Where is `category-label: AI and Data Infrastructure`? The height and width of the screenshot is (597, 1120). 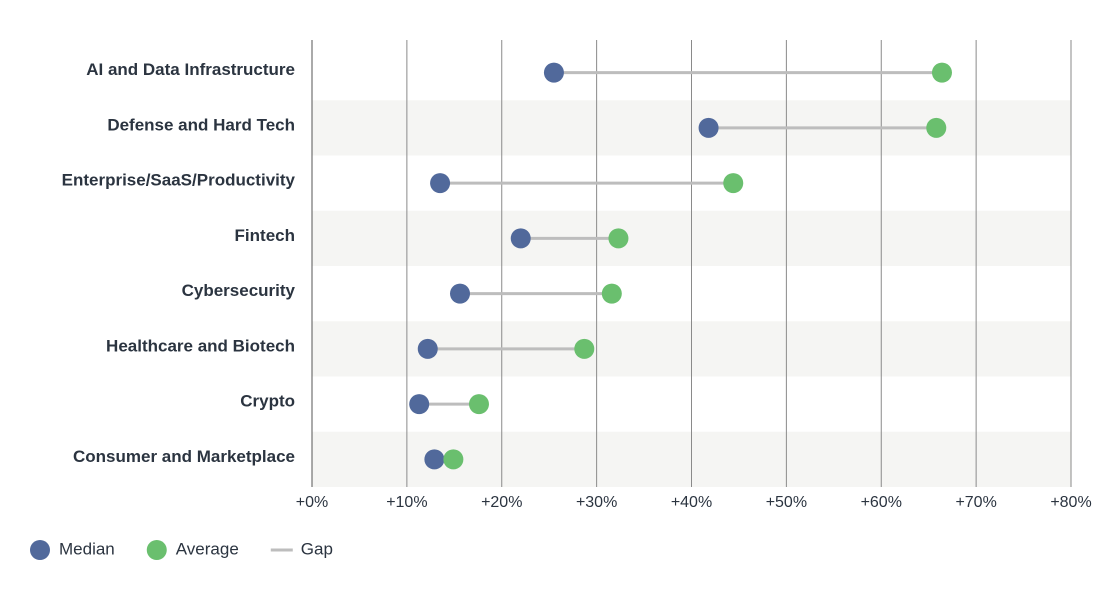 category-label: AI and Data Infrastructure is located at coordinates (190, 69).